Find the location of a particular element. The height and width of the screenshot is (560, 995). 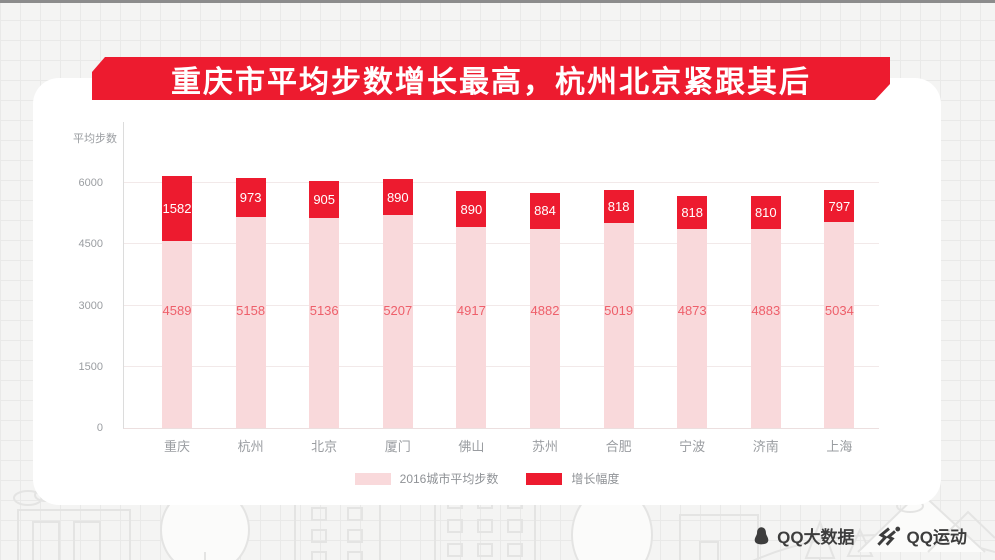

x-axis-label: 宁波 is located at coordinates (692, 446).